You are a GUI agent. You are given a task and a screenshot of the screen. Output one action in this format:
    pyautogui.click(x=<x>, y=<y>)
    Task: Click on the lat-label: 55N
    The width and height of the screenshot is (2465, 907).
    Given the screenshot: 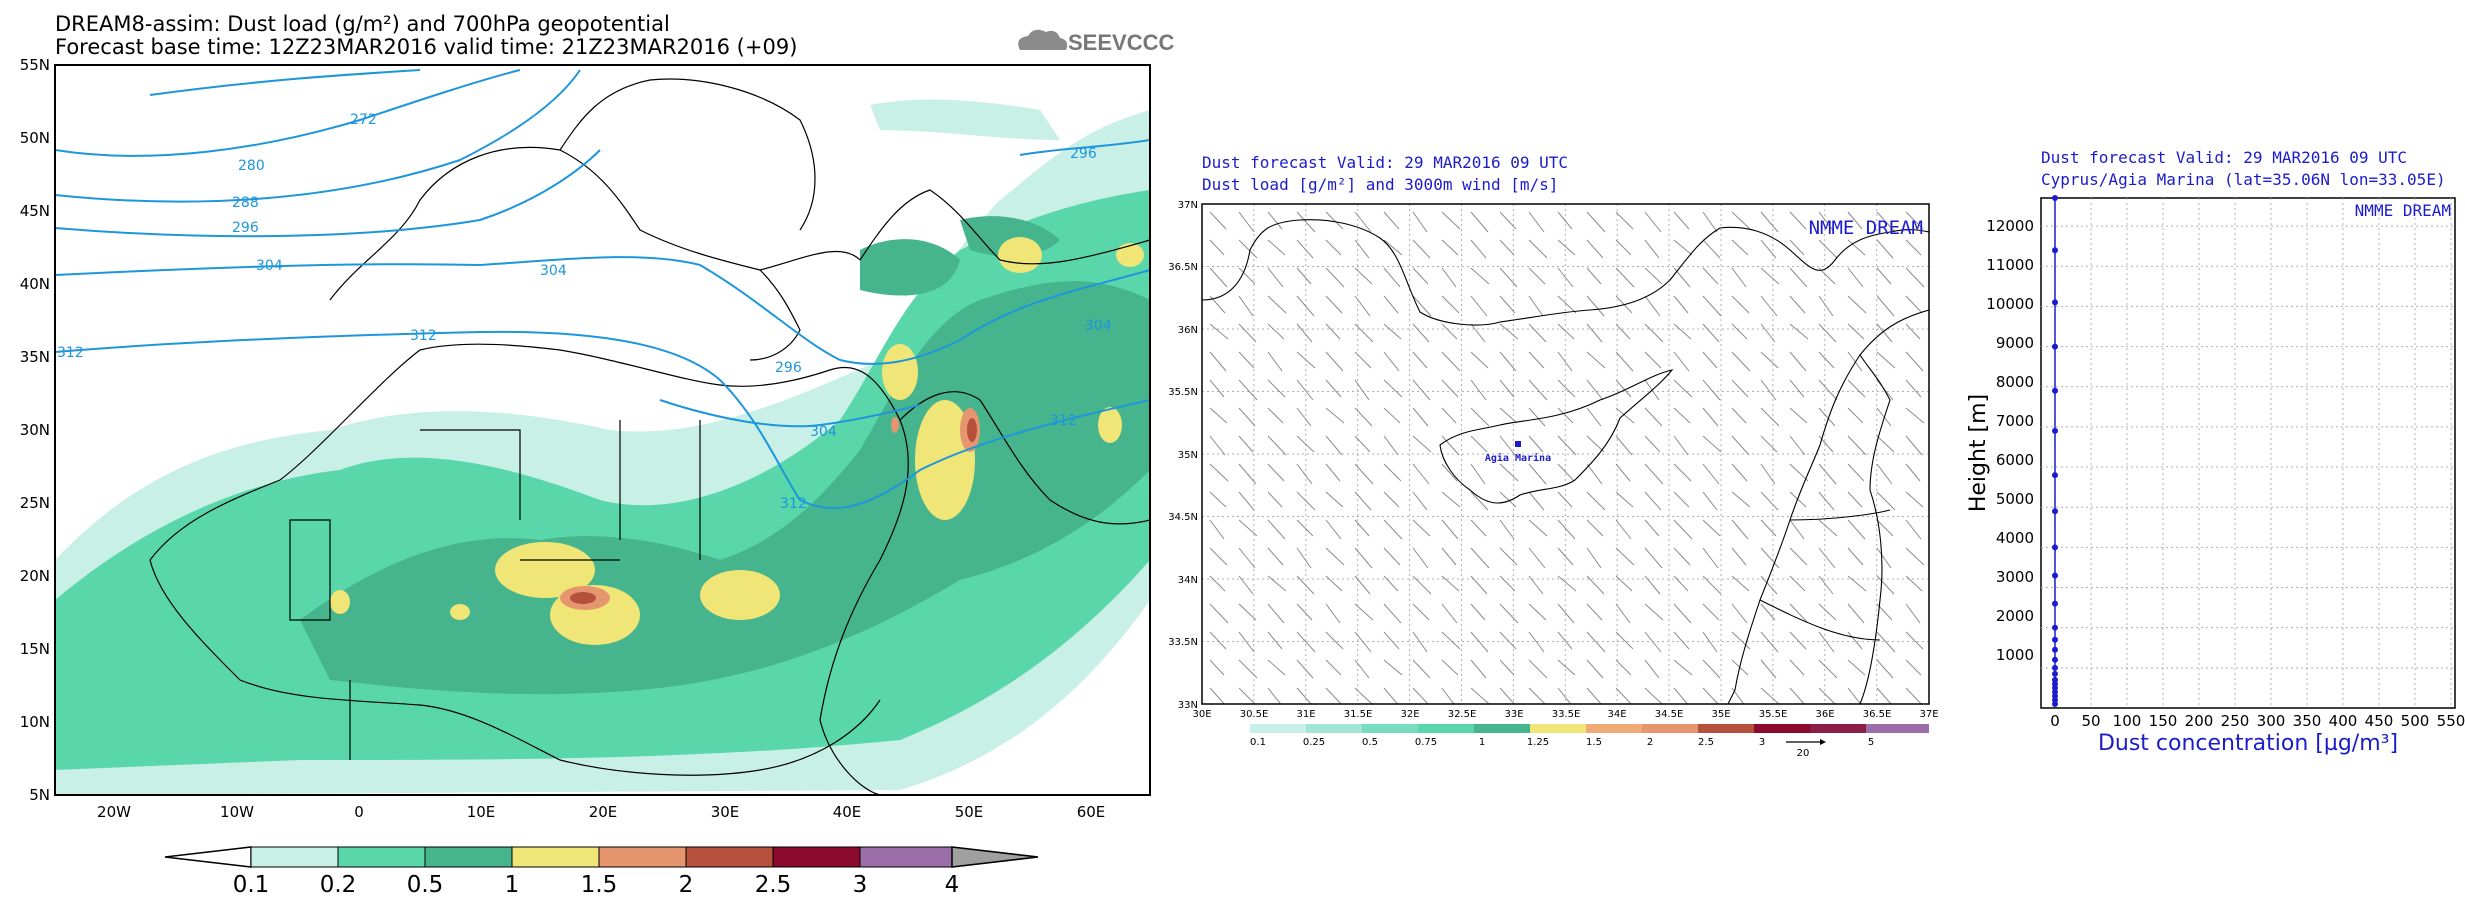 What is the action you would take?
    pyautogui.click(x=35, y=65)
    